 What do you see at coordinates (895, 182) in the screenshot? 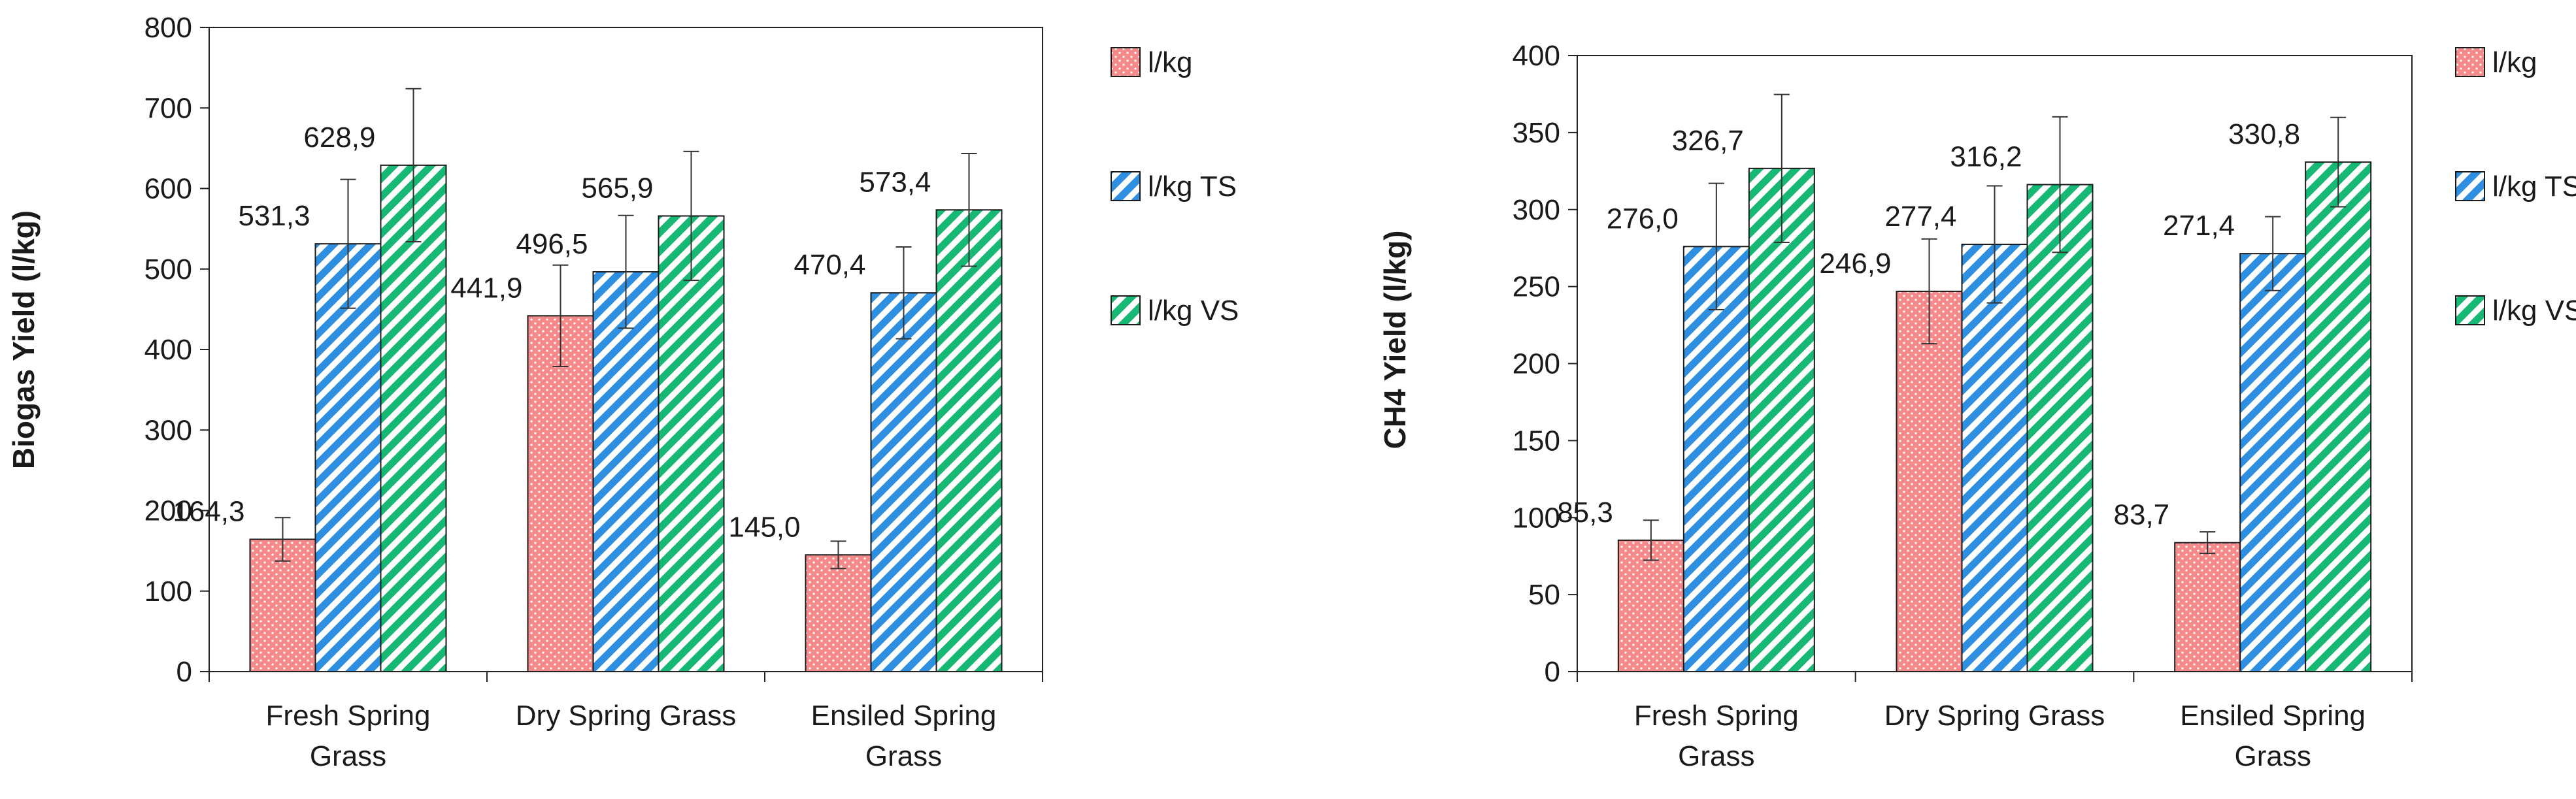
I see `data-label: 573,4` at bounding box center [895, 182].